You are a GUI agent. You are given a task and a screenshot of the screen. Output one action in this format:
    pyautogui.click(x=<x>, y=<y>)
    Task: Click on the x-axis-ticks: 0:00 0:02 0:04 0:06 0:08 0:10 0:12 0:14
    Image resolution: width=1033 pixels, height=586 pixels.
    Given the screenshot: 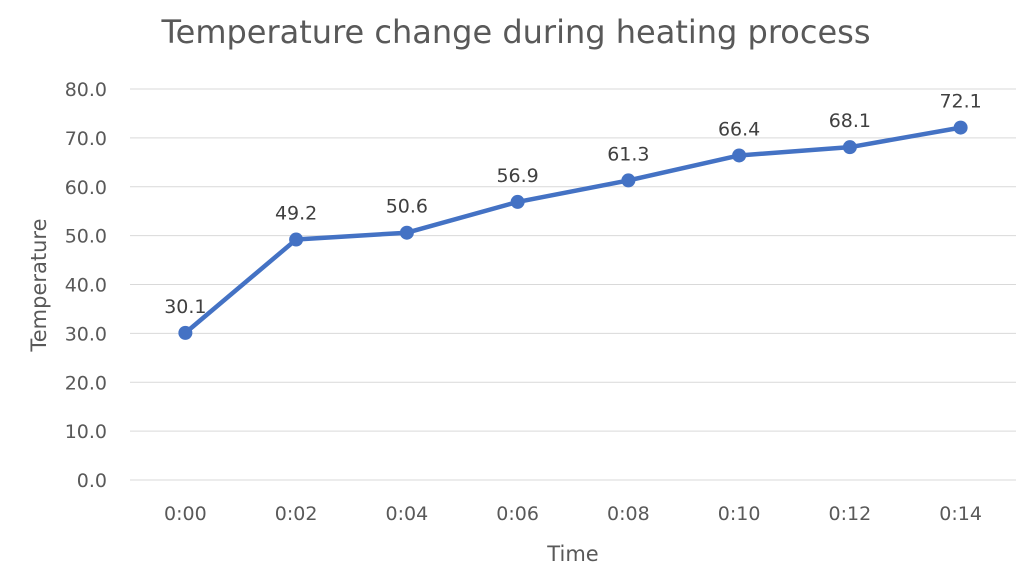 What is the action you would take?
    pyautogui.click(x=573, y=514)
    